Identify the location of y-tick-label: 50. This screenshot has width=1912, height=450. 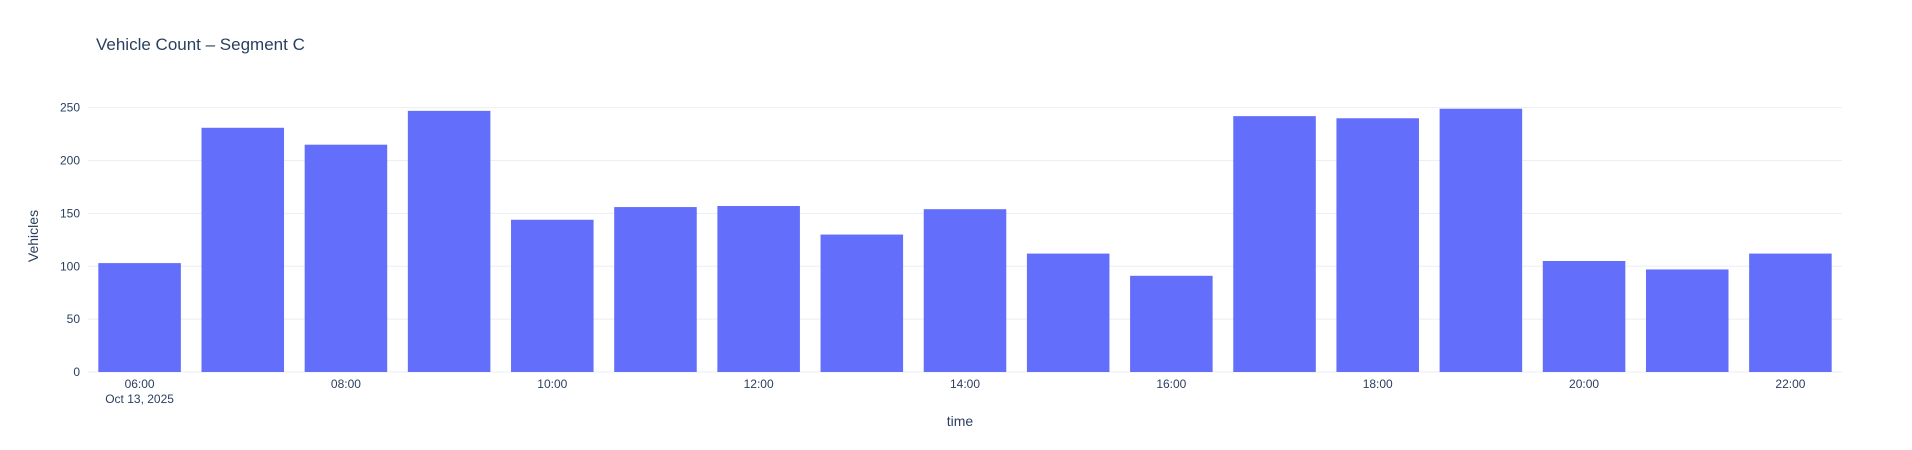
(74, 319).